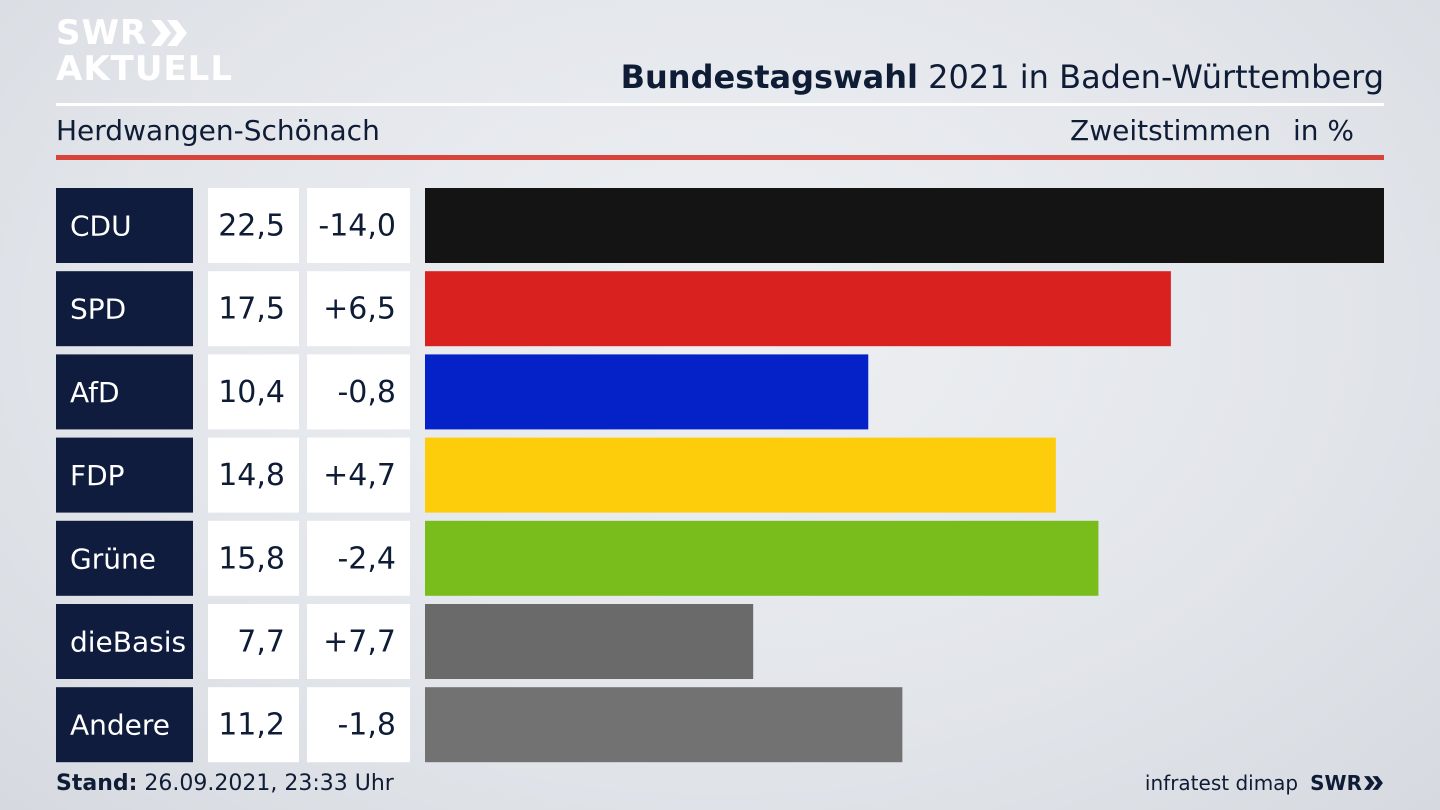 This screenshot has width=1440, height=810. I want to click on change-label: +7,7, so click(359, 642).